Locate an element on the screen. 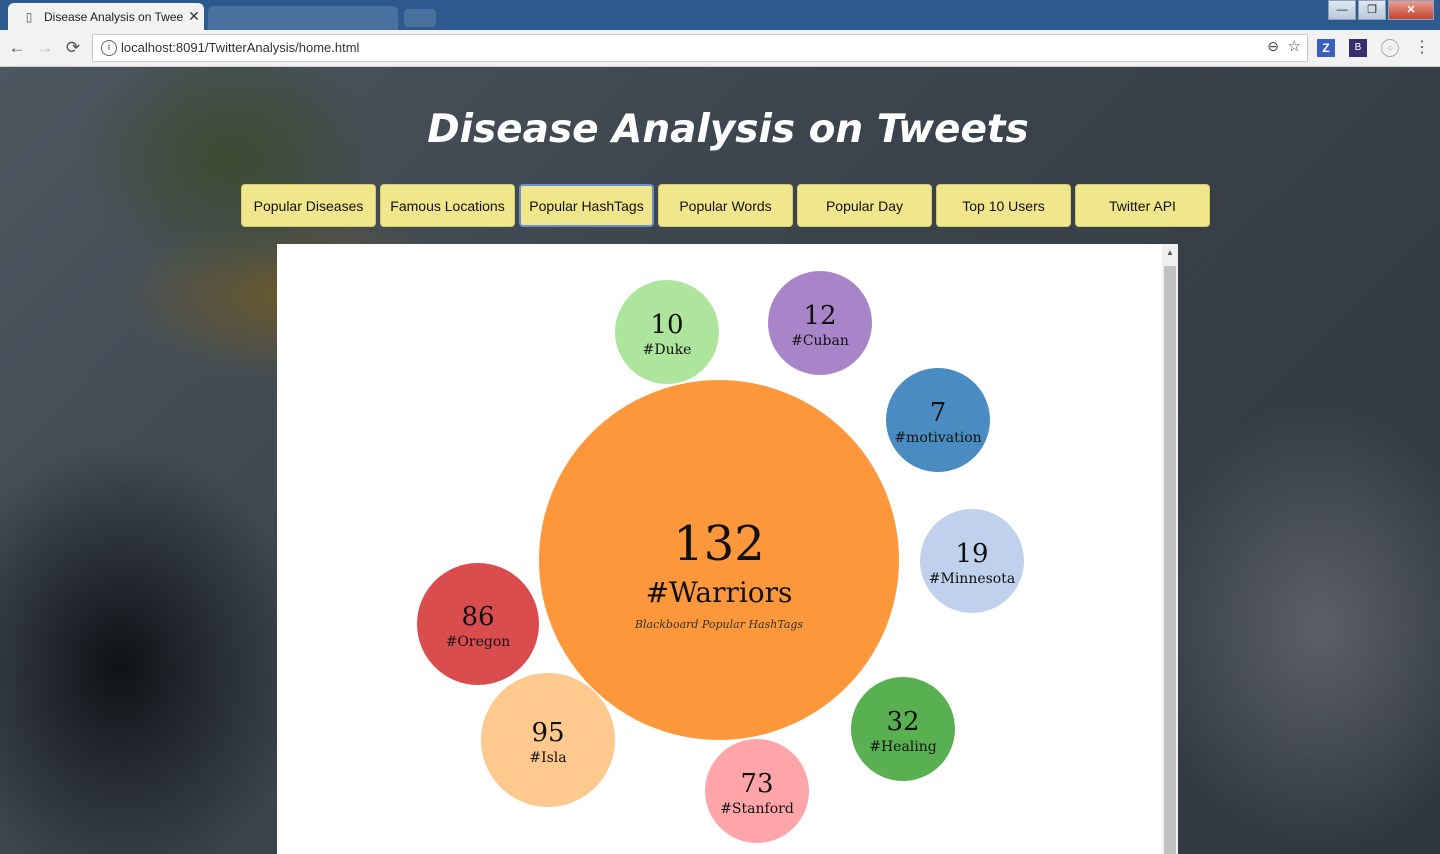 The width and height of the screenshot is (1440, 854). bubble-stanford: 73 #Stanford is located at coordinates (757, 791).